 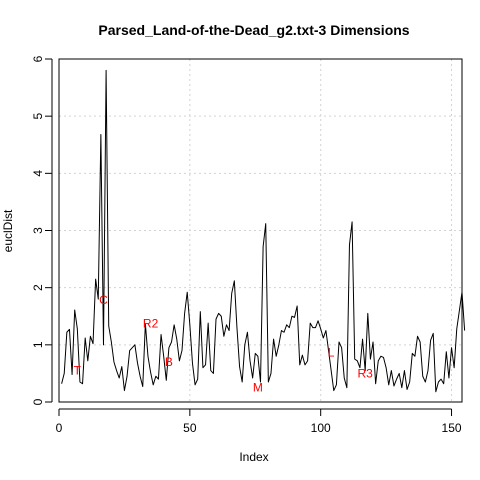 What do you see at coordinates (321, 428) in the screenshot?
I see `x-tick-label: 100` at bounding box center [321, 428].